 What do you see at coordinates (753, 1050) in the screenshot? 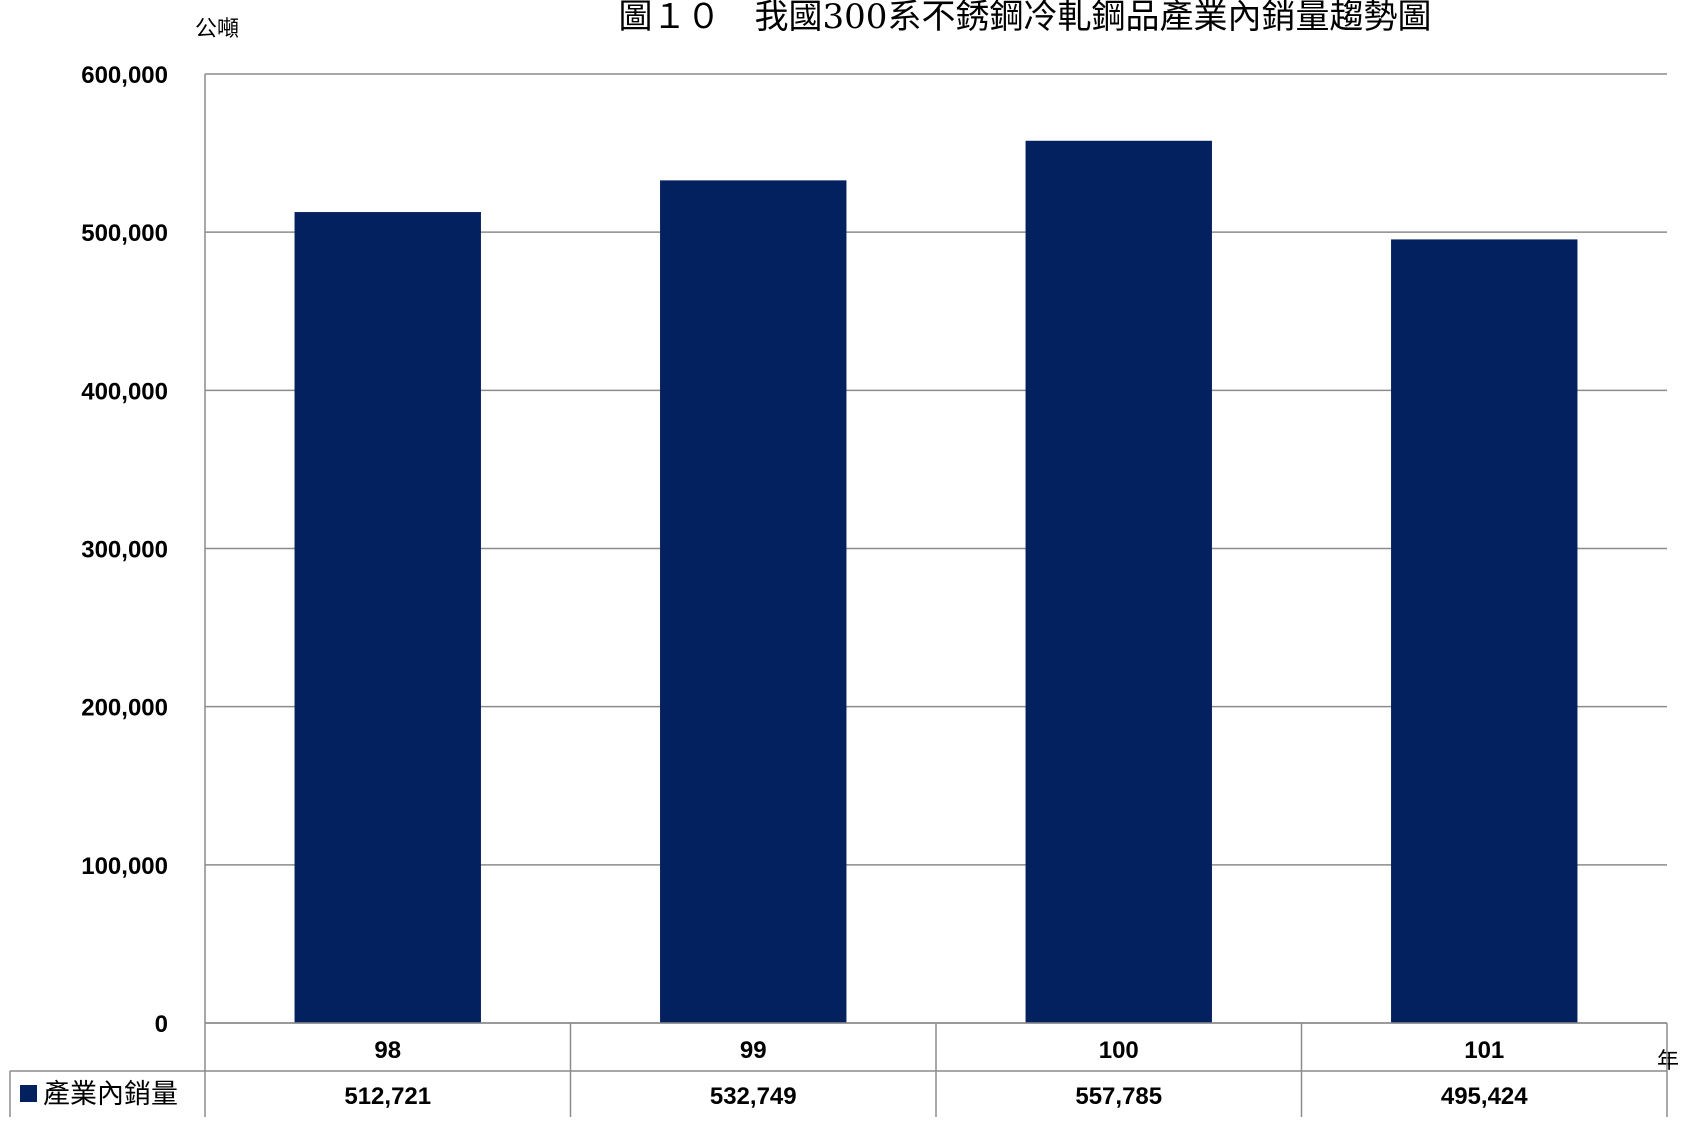
I see `x-tick-label: 99` at bounding box center [753, 1050].